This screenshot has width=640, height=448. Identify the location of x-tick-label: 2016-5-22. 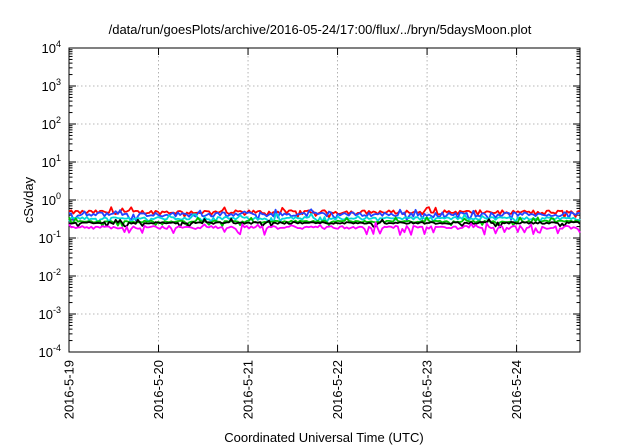
(337, 389).